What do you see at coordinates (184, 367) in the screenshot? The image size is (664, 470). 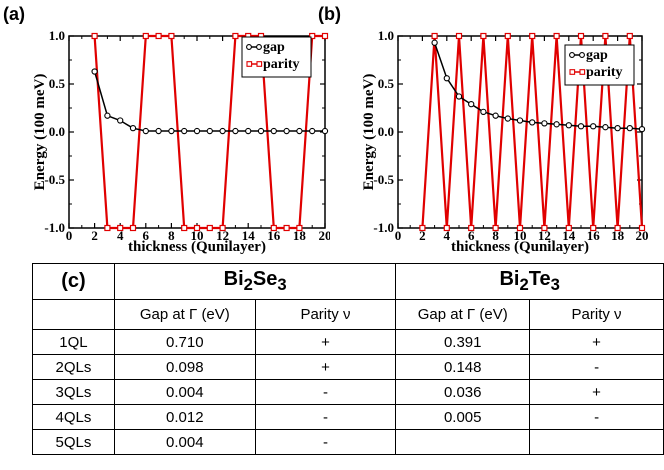 I see `table-cell: 0.098` at bounding box center [184, 367].